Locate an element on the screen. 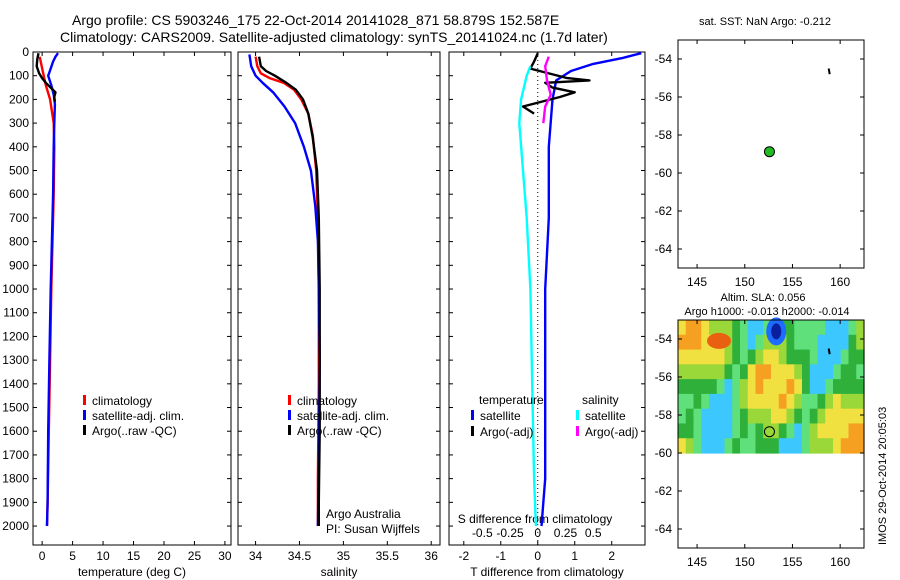 The width and height of the screenshot is (900, 580). map-y-tick-label: -54 is located at coordinates (664, 59).